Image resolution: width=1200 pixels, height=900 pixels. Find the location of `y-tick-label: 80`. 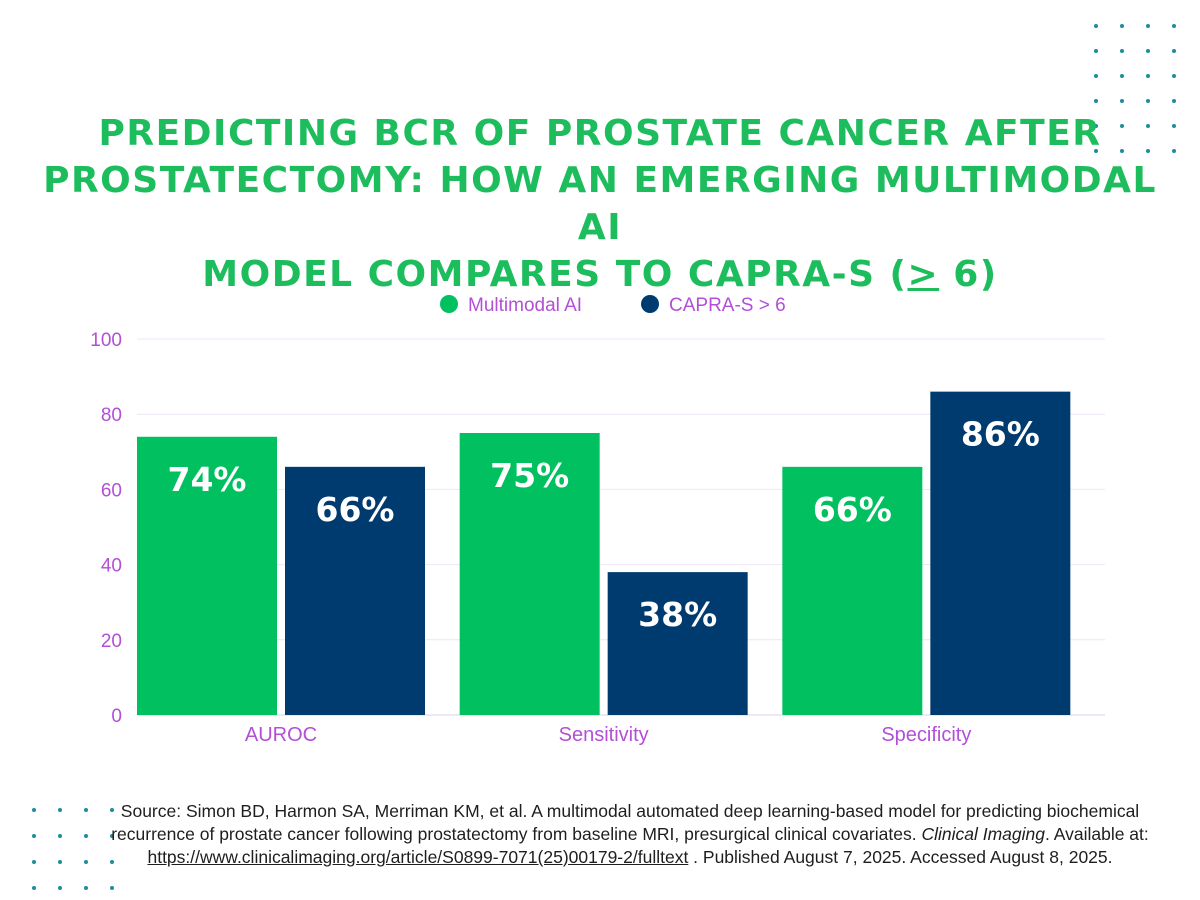

y-tick-label: 80 is located at coordinates (111, 415).